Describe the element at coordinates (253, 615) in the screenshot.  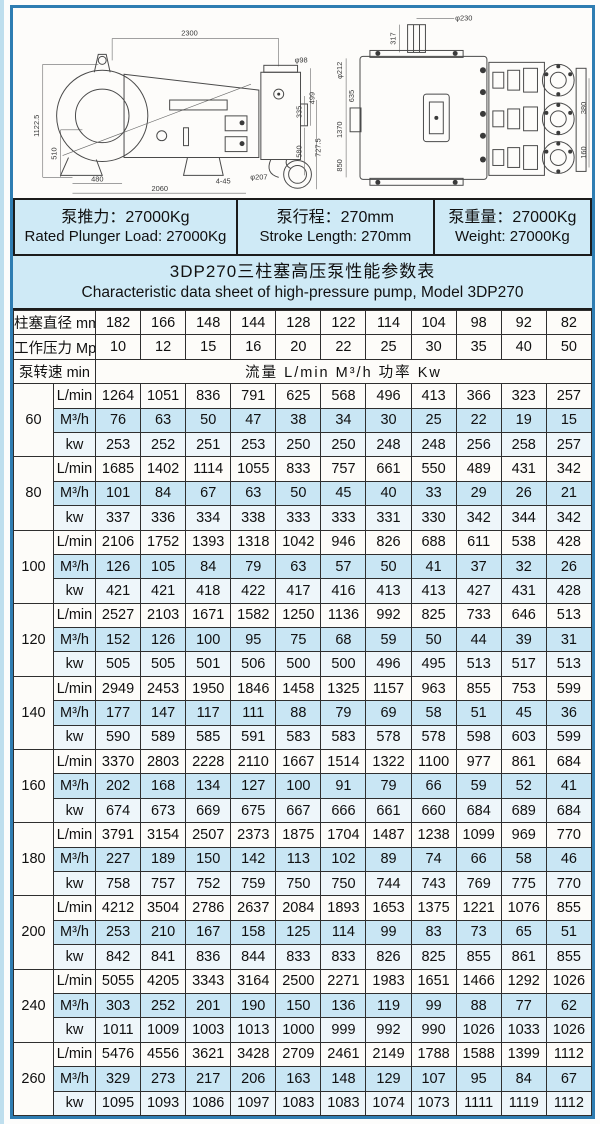
I see `value-120-lmin-3: 1582` at that location.